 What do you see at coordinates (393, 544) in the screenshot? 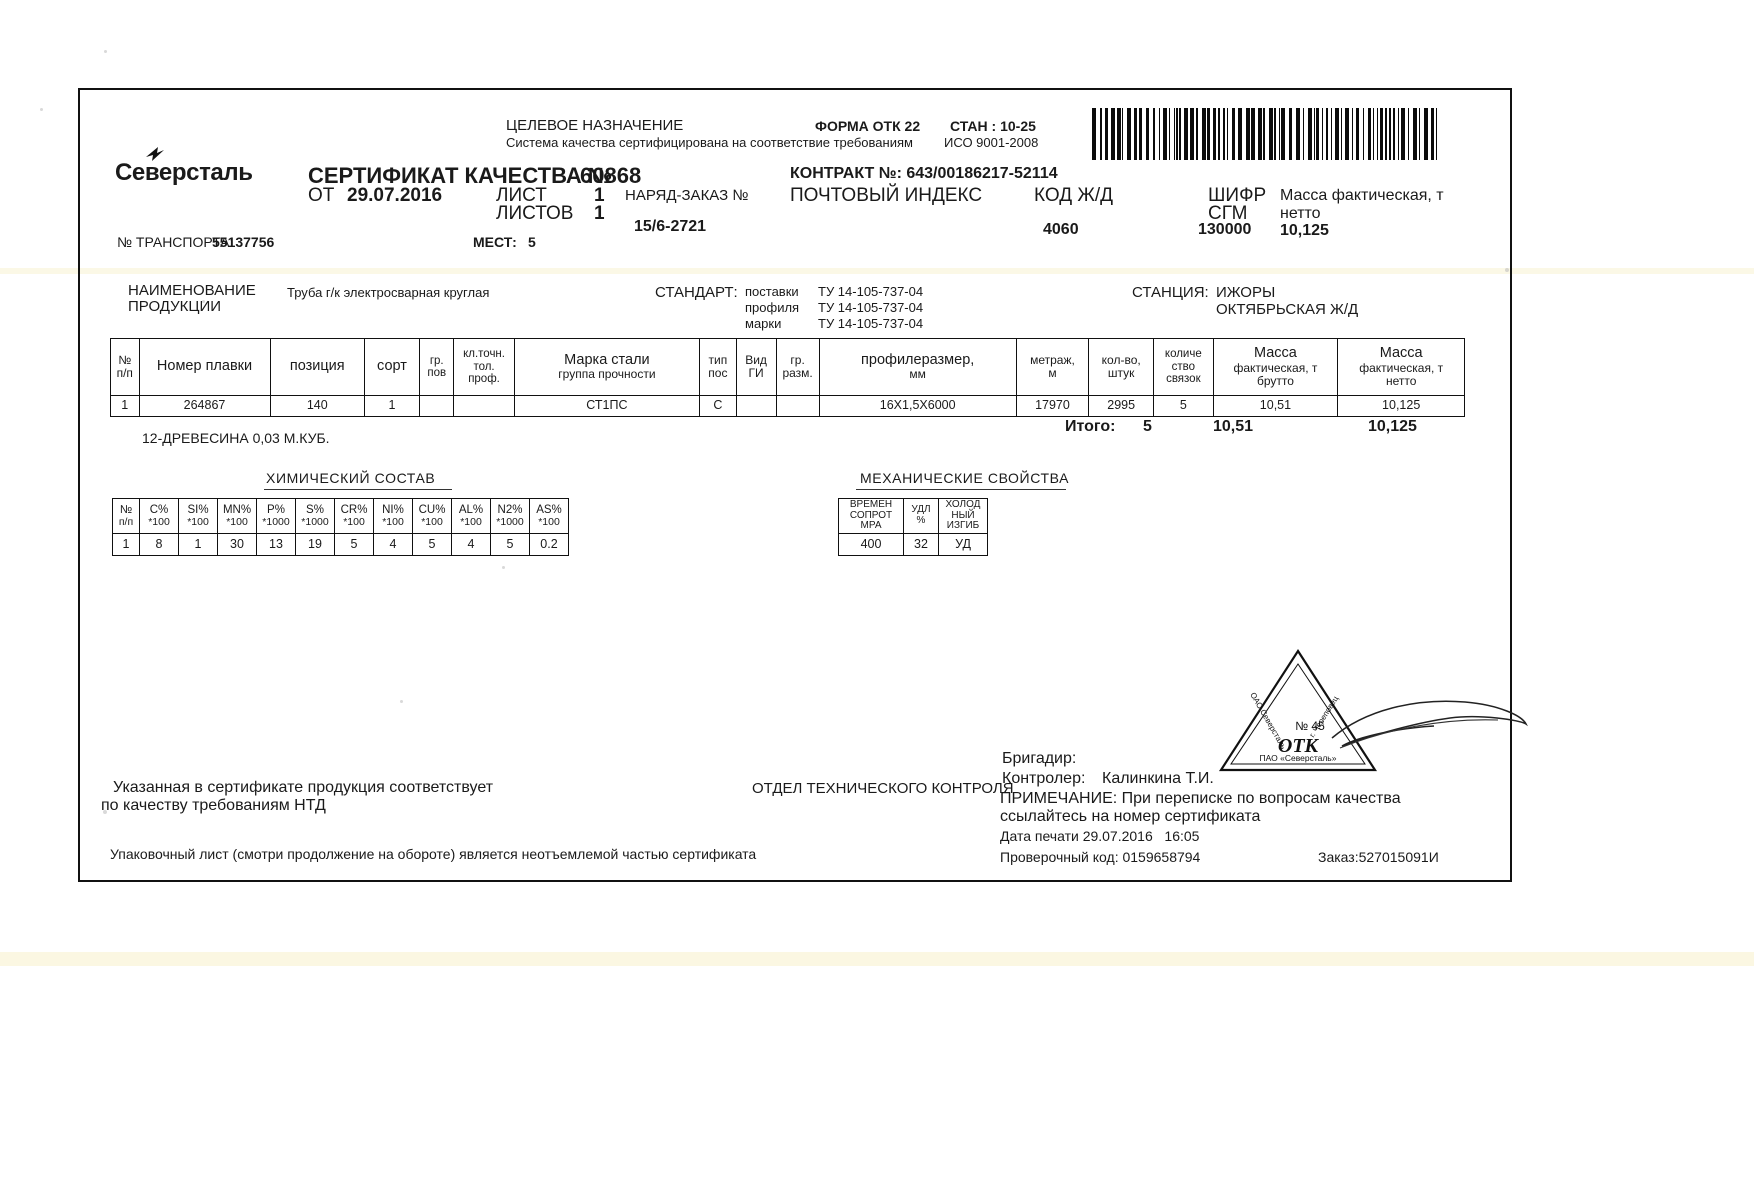
I see `chem-cell-ni: 4` at bounding box center [393, 544].